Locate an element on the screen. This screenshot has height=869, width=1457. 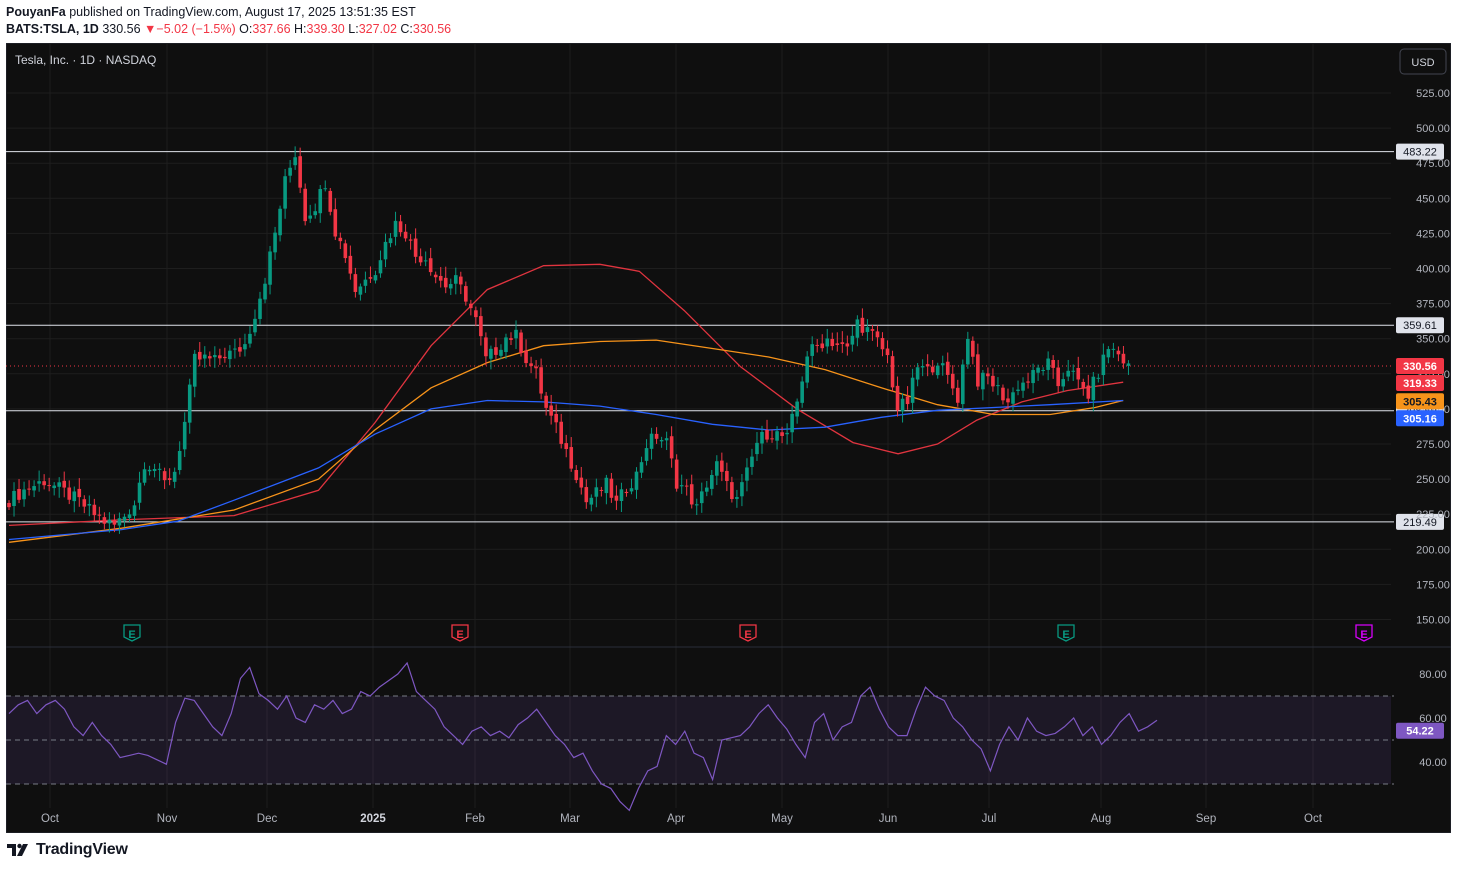
price-tag-label: 330.56 is located at coordinates (1420, 367).